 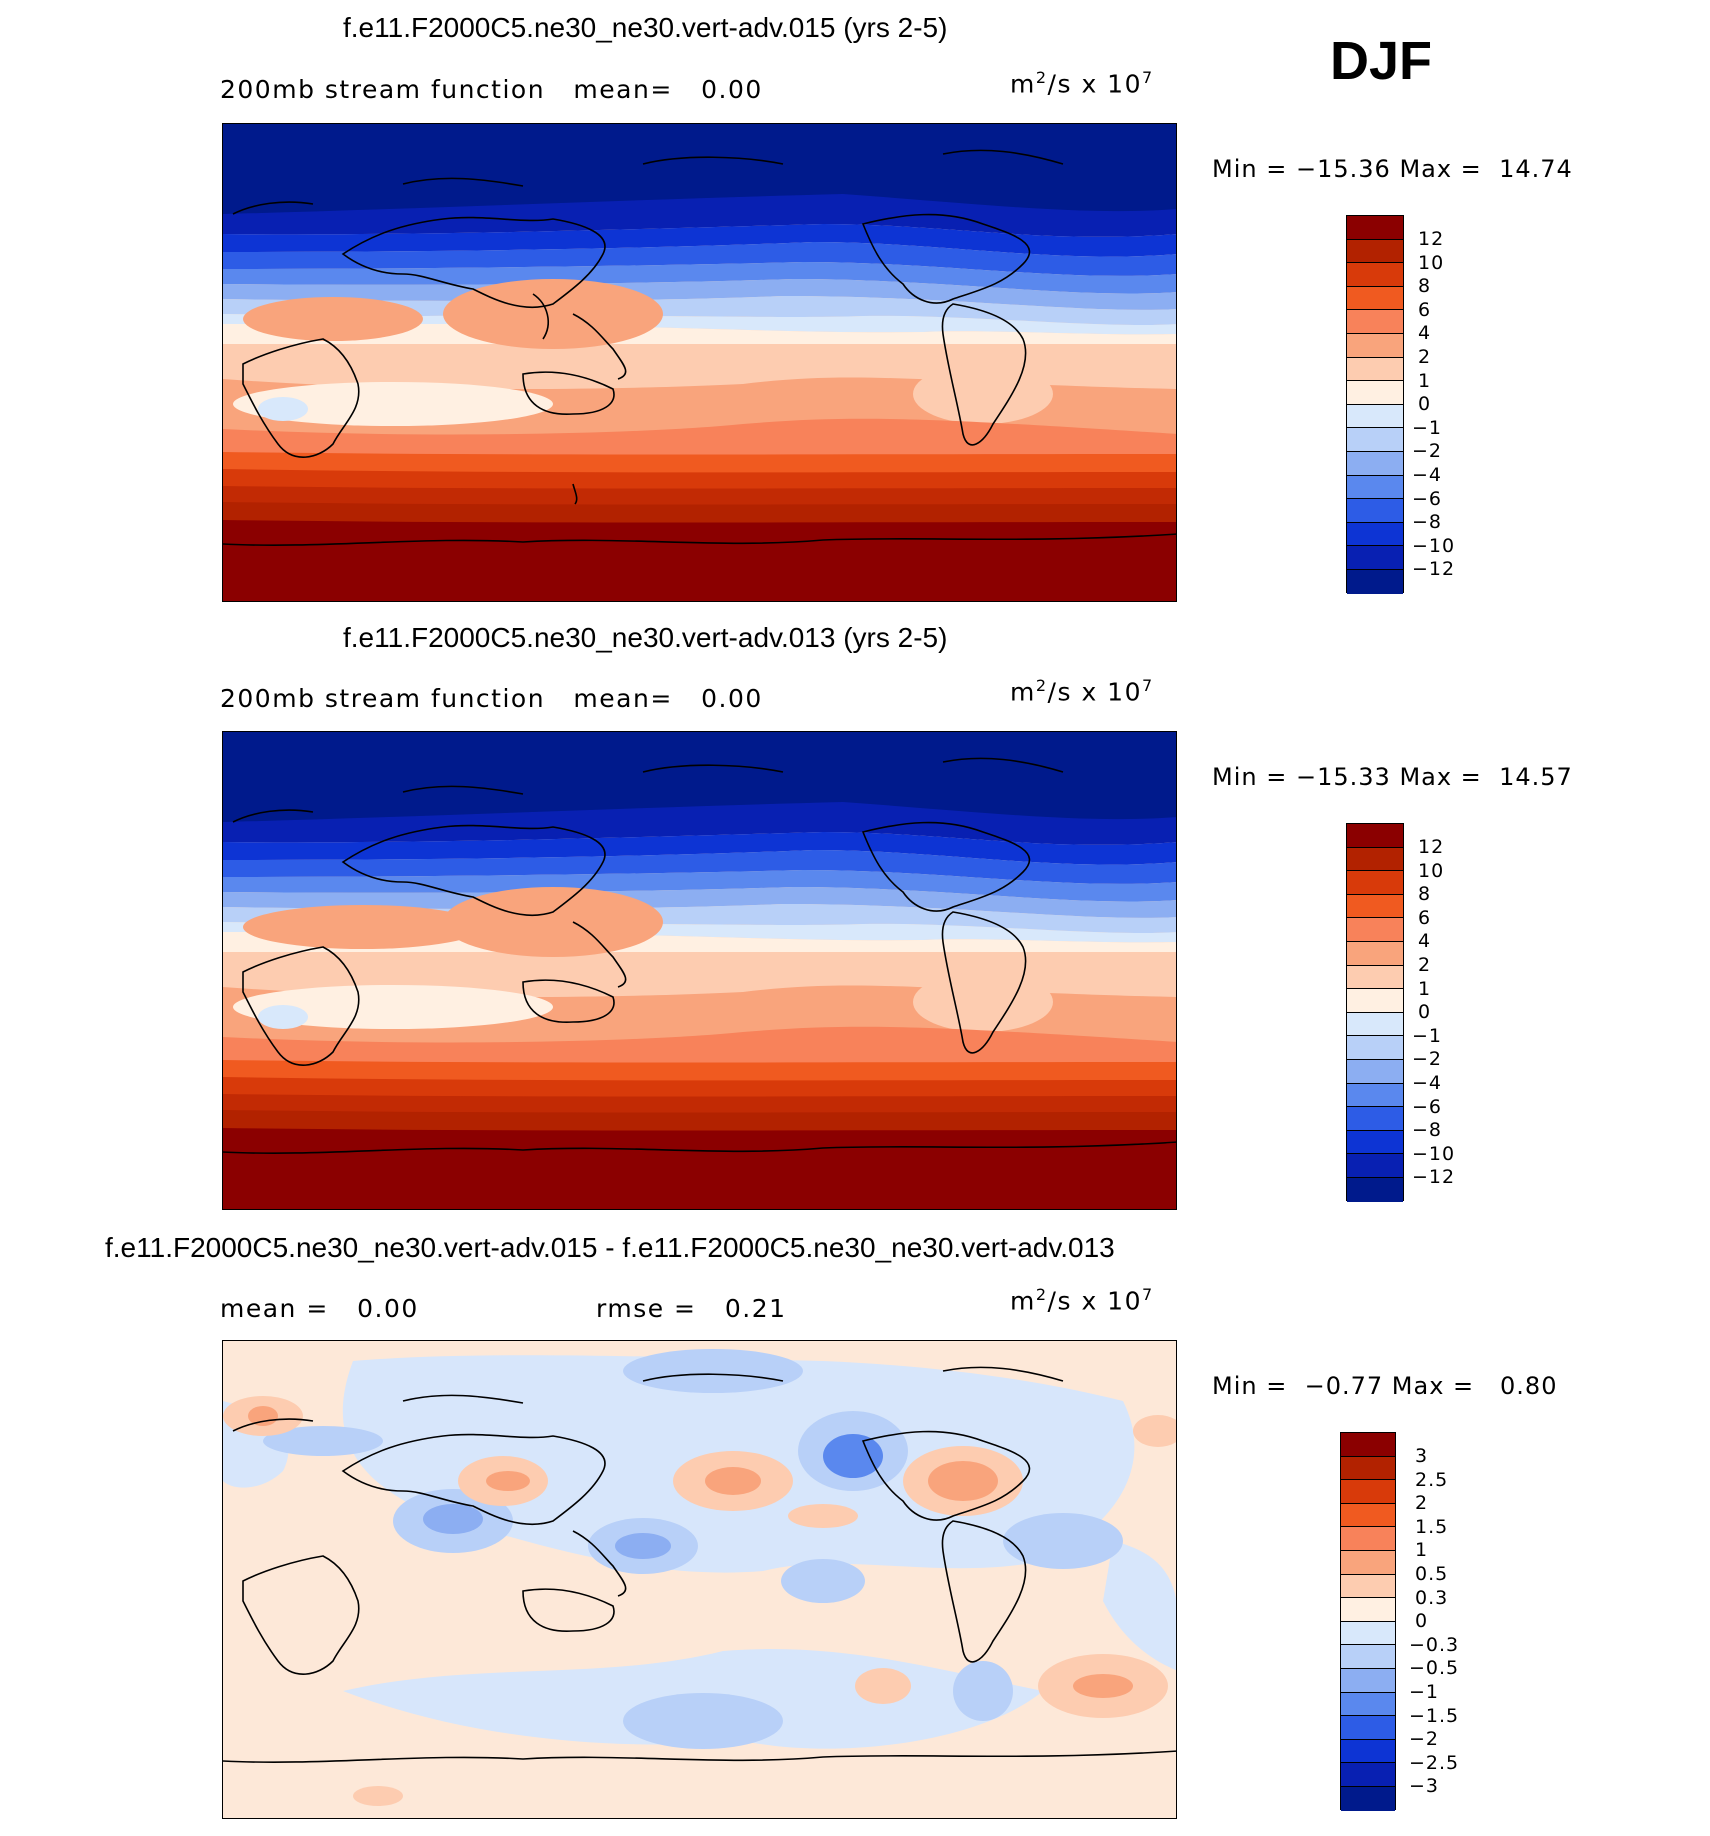 I want to click on panel3-minmax: Min = −0.77 Max = 0.80, so click(x=1385, y=1386).